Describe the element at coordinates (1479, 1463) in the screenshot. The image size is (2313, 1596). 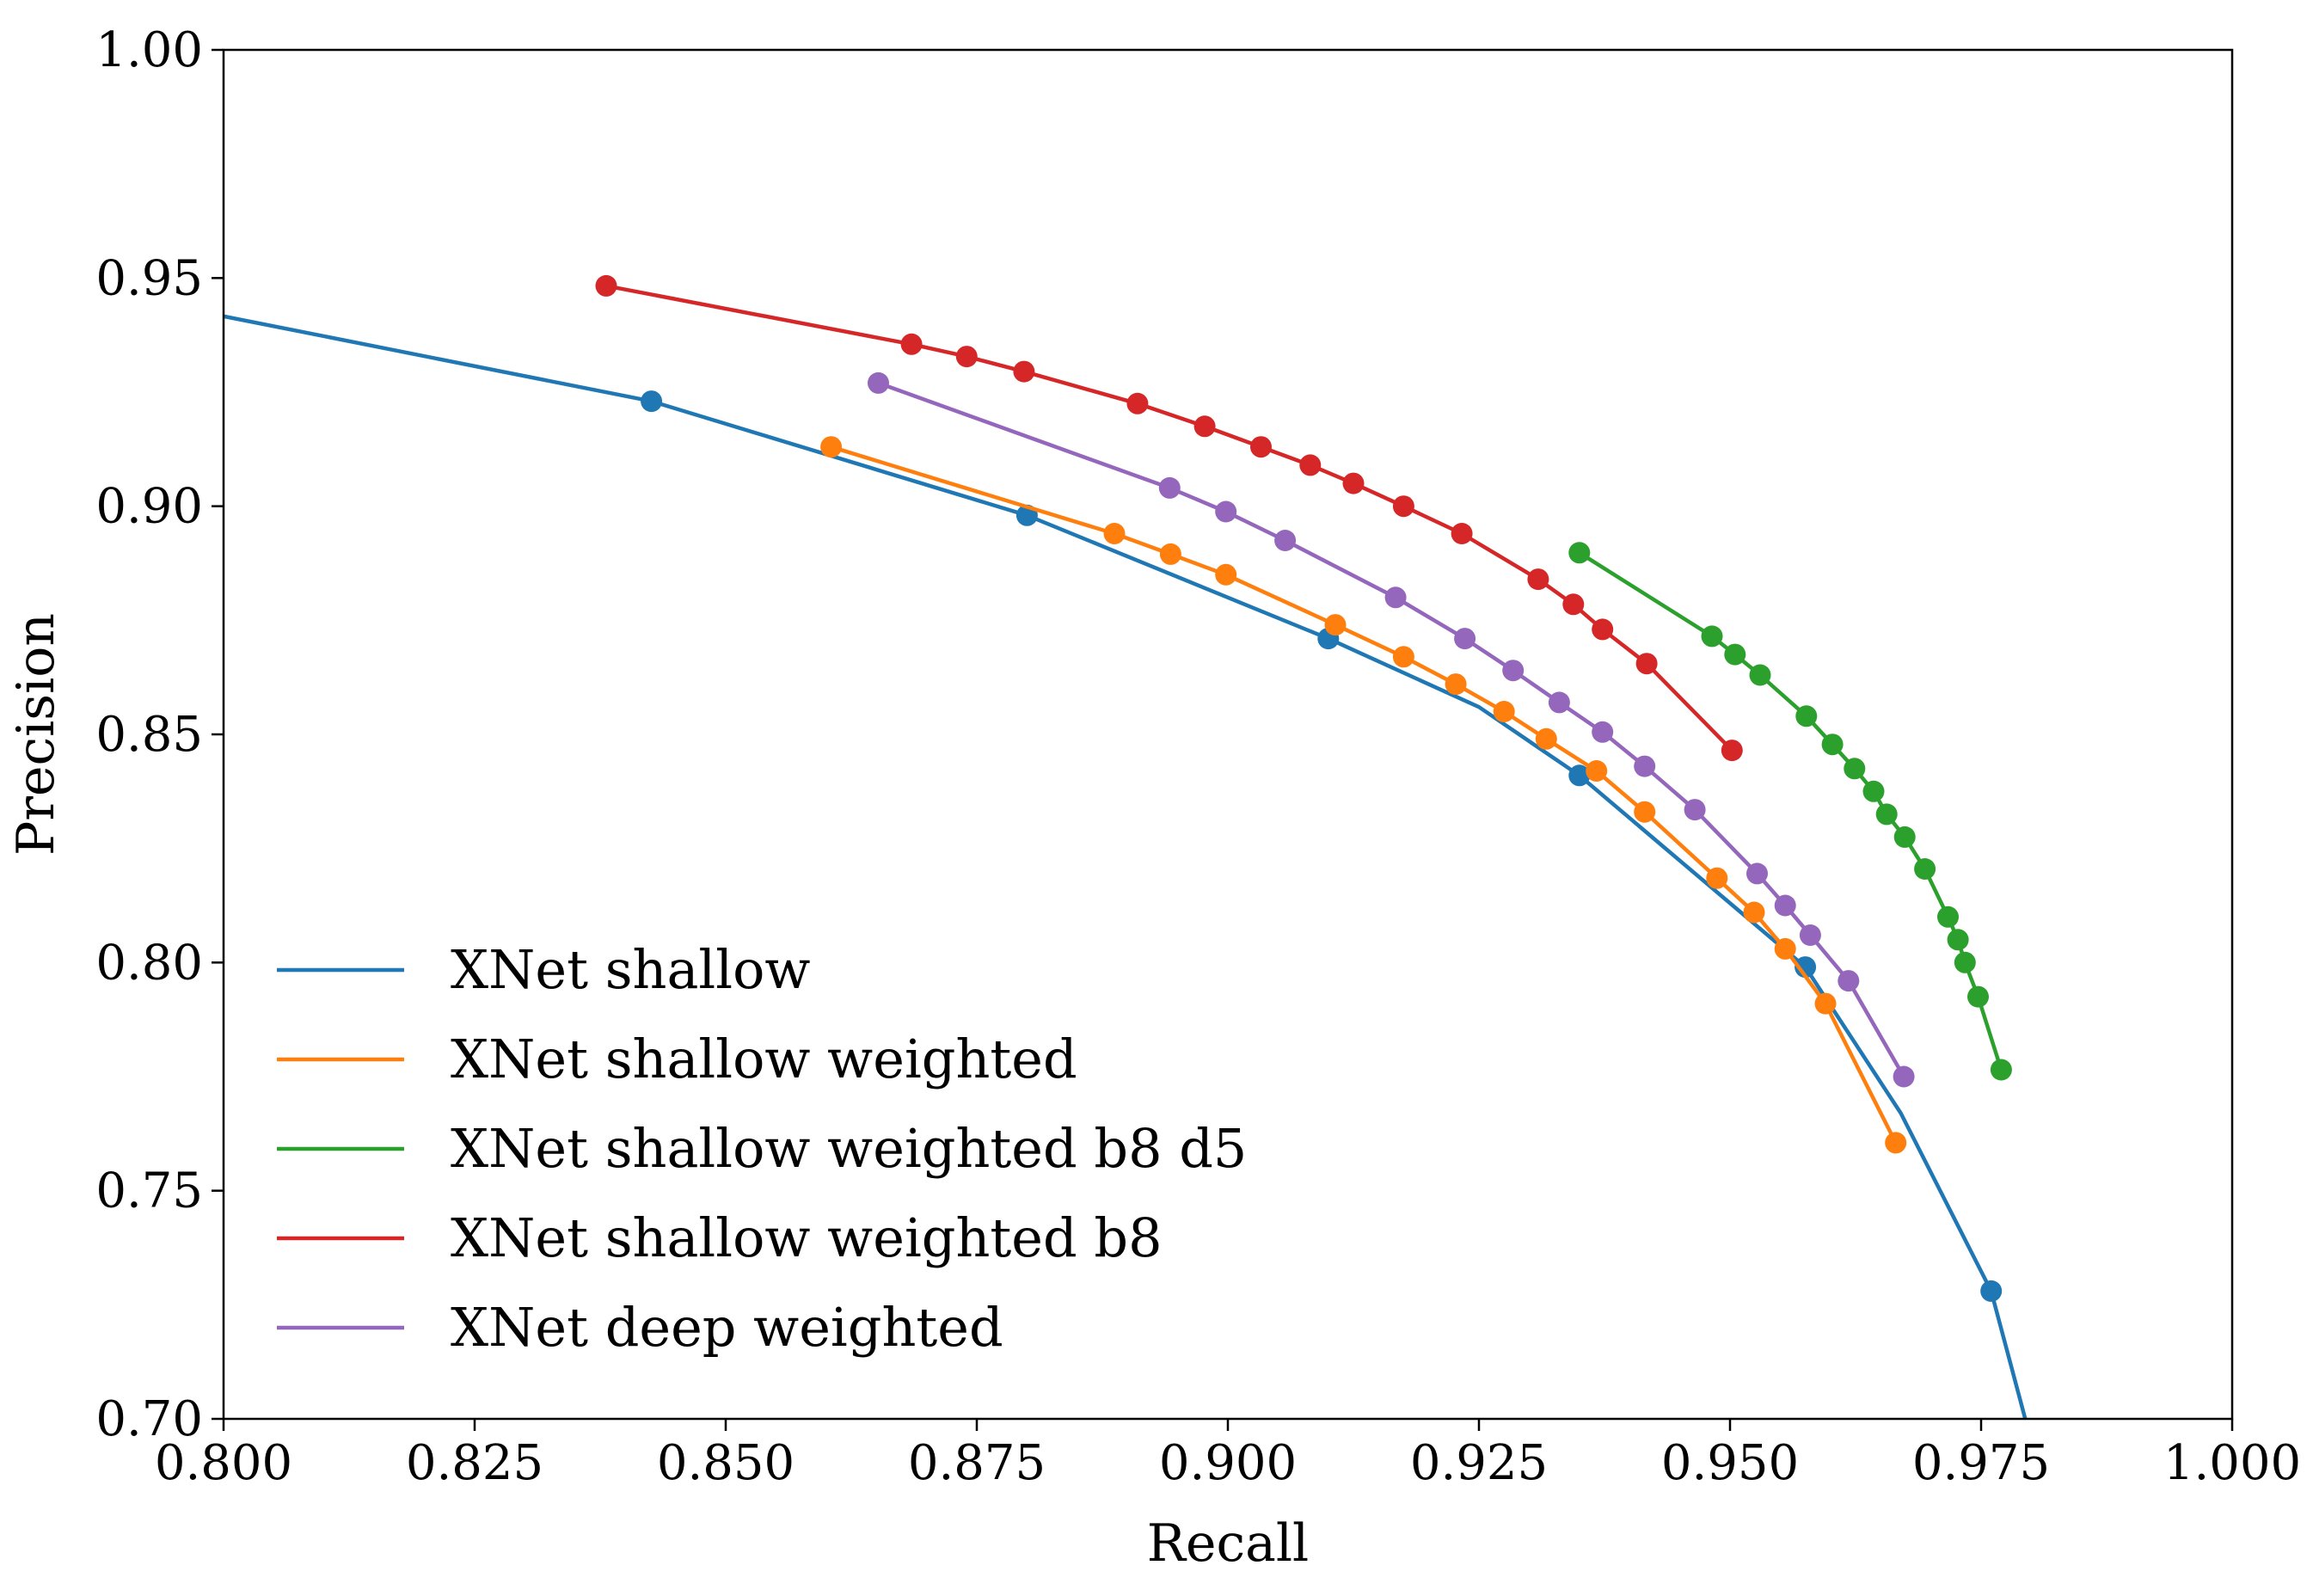
I see `x-tick-label: 0.925` at that location.